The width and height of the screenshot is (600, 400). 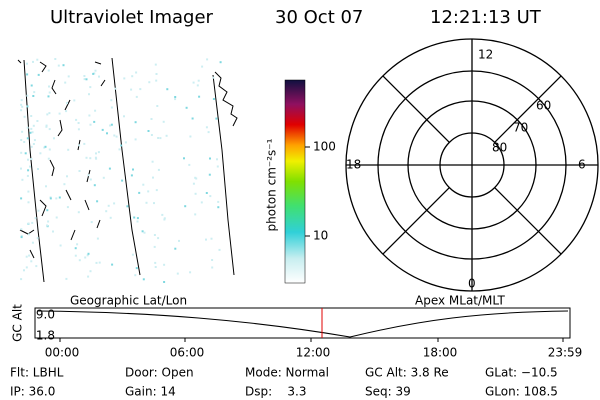 I want to click on meridian-line, so click(x=126, y=166).